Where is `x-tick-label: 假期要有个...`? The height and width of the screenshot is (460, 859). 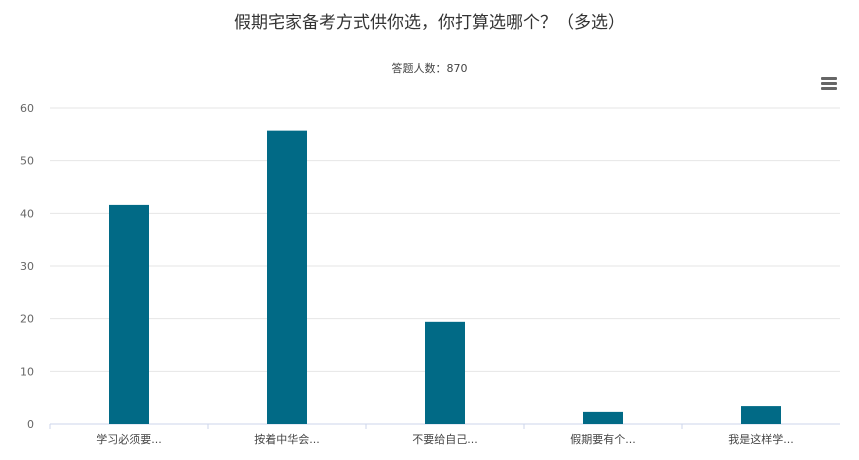 x-tick-label: 假期要有个... is located at coordinates (603, 439).